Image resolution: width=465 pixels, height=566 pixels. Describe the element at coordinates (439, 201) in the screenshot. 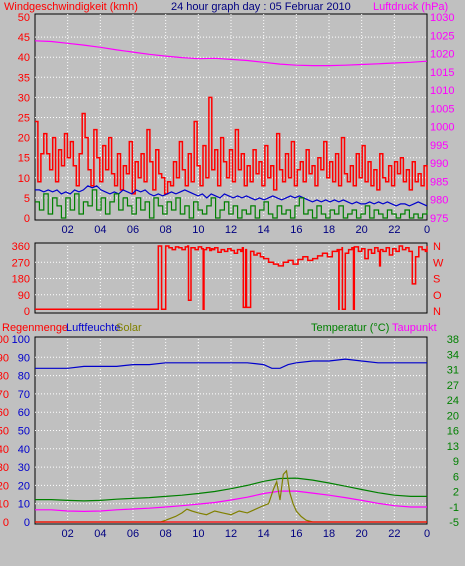

I see `y-right-tick-label: 980` at that location.